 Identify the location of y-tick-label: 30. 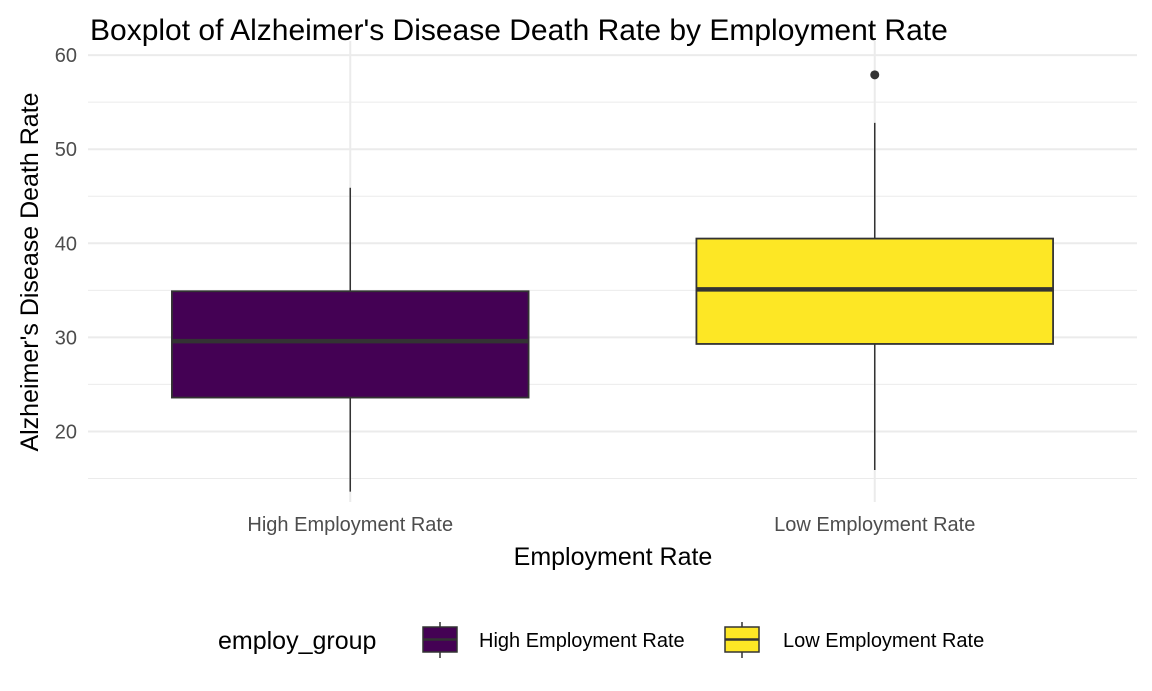
(66, 338).